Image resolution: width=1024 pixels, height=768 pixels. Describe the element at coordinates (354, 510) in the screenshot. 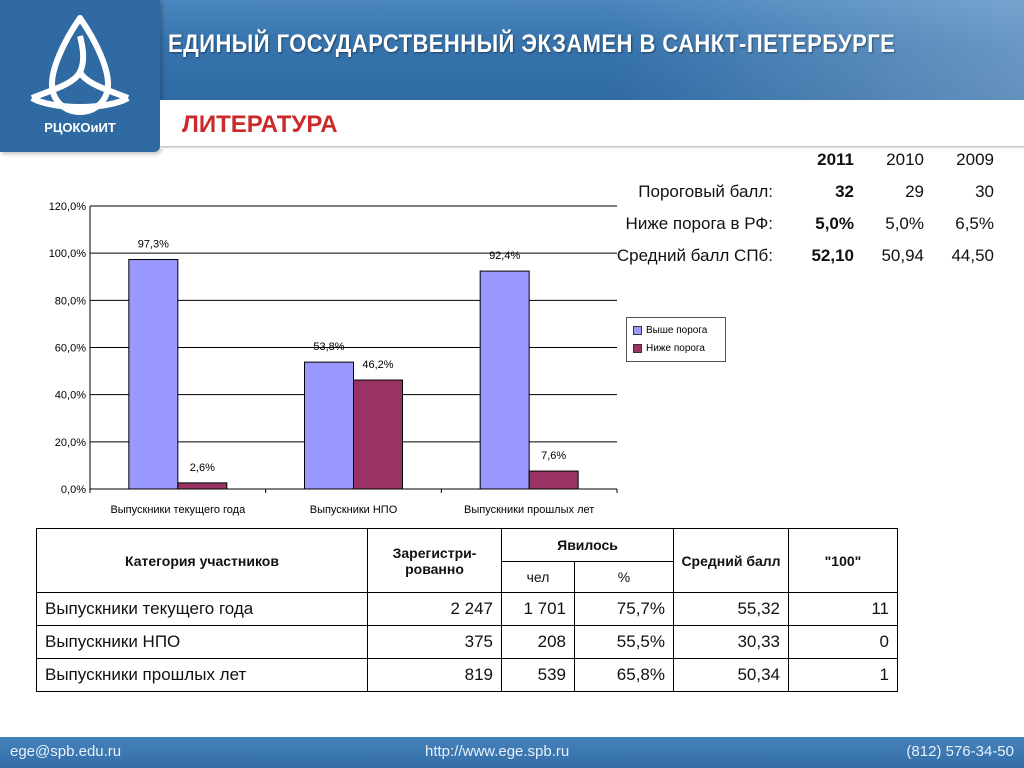

I see `x-tick-label: Выпускники НПО` at that location.